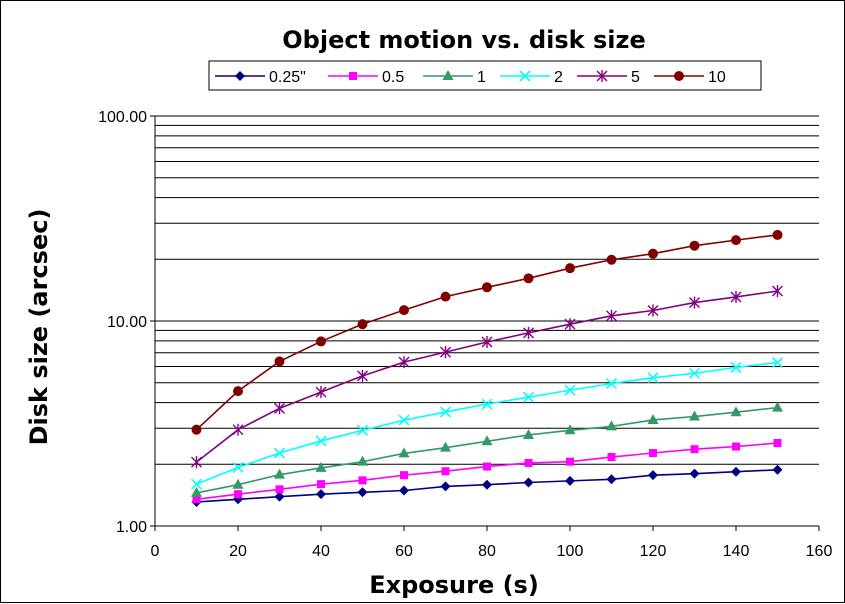 This screenshot has height=604, width=845. I want to click on legend-label: 0.5, so click(393, 77).